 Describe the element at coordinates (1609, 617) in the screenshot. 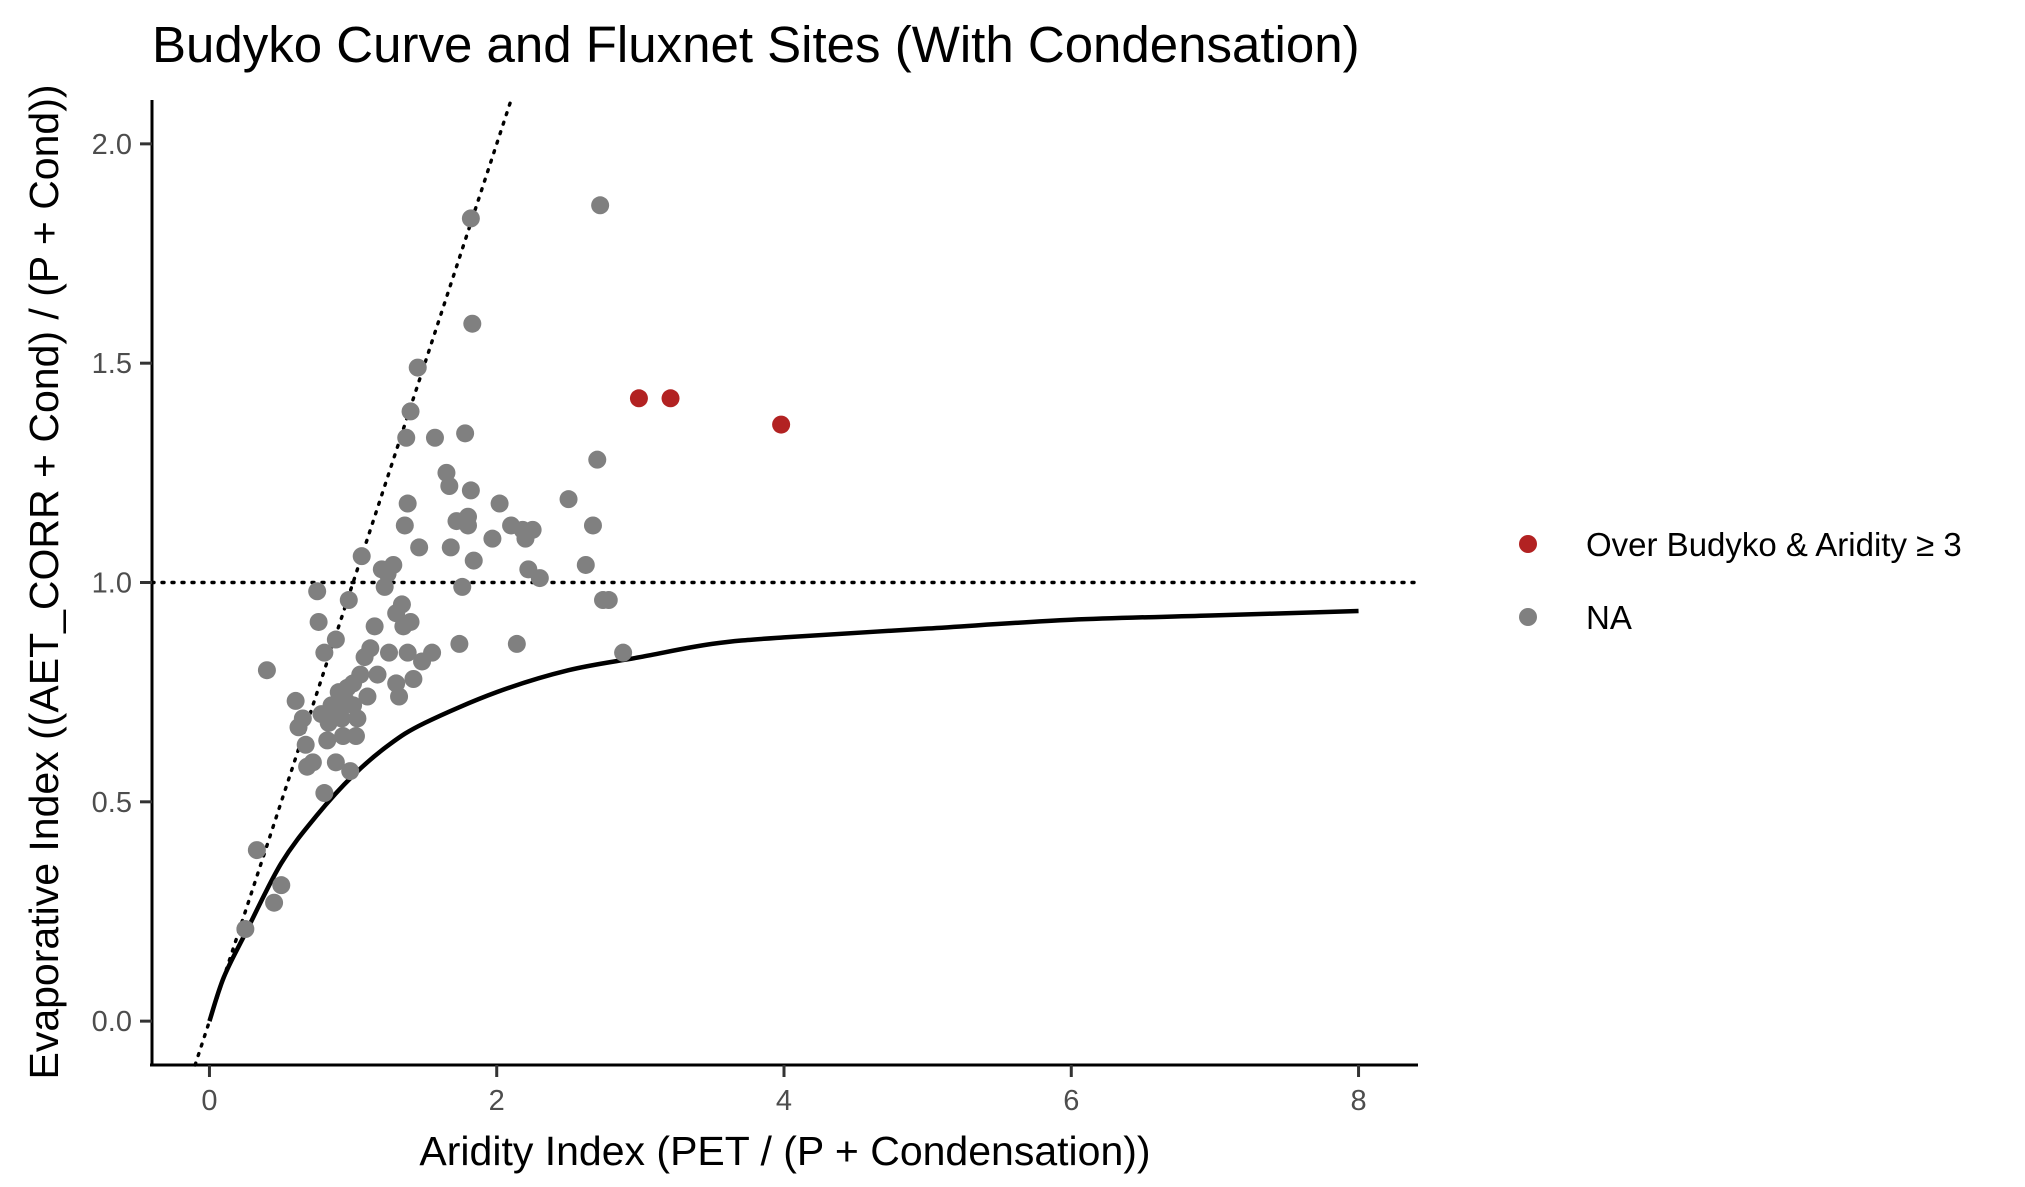

I see `legend-label-na: NA` at that location.